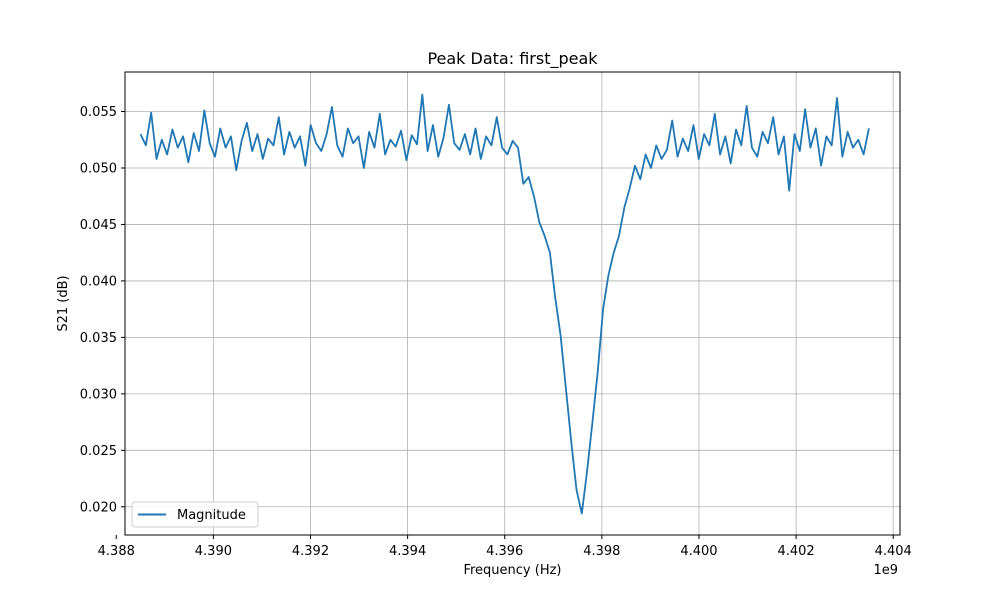  What do you see at coordinates (795, 551) in the screenshot?
I see `x-tick-label: 4.402` at bounding box center [795, 551].